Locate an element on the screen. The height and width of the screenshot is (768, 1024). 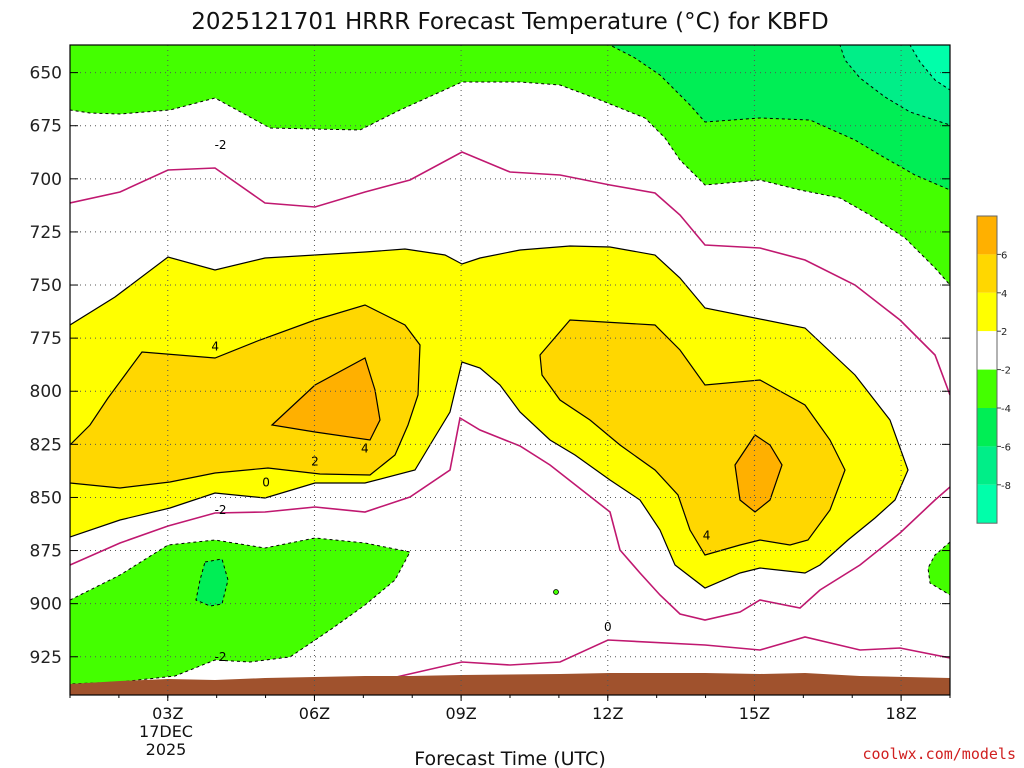
terrain is located at coordinates (510, 684).